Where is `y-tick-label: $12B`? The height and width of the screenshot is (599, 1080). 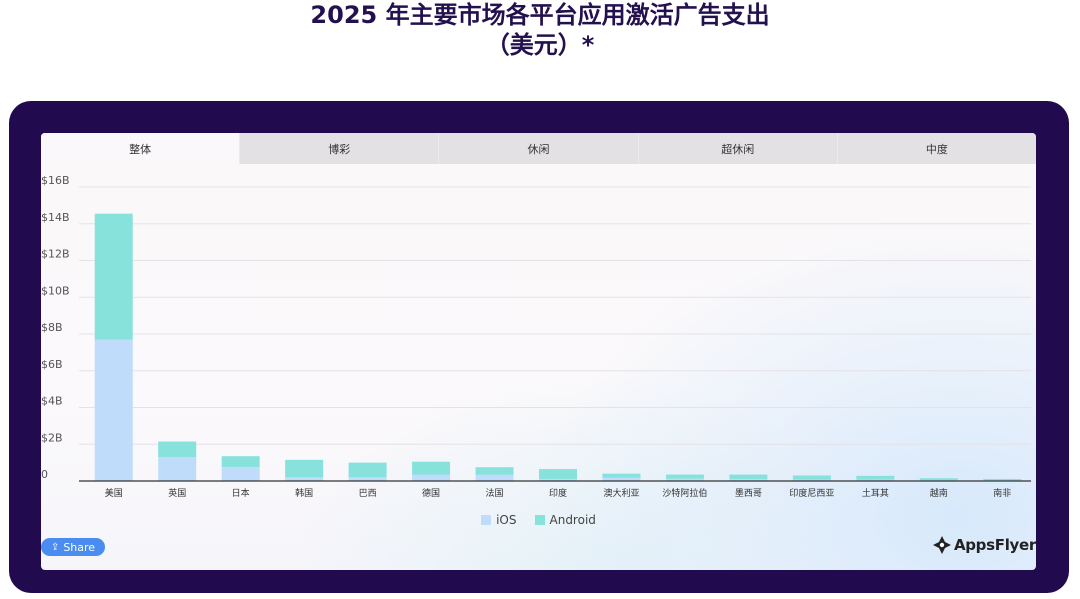 y-tick-label: $12B is located at coordinates (55, 254).